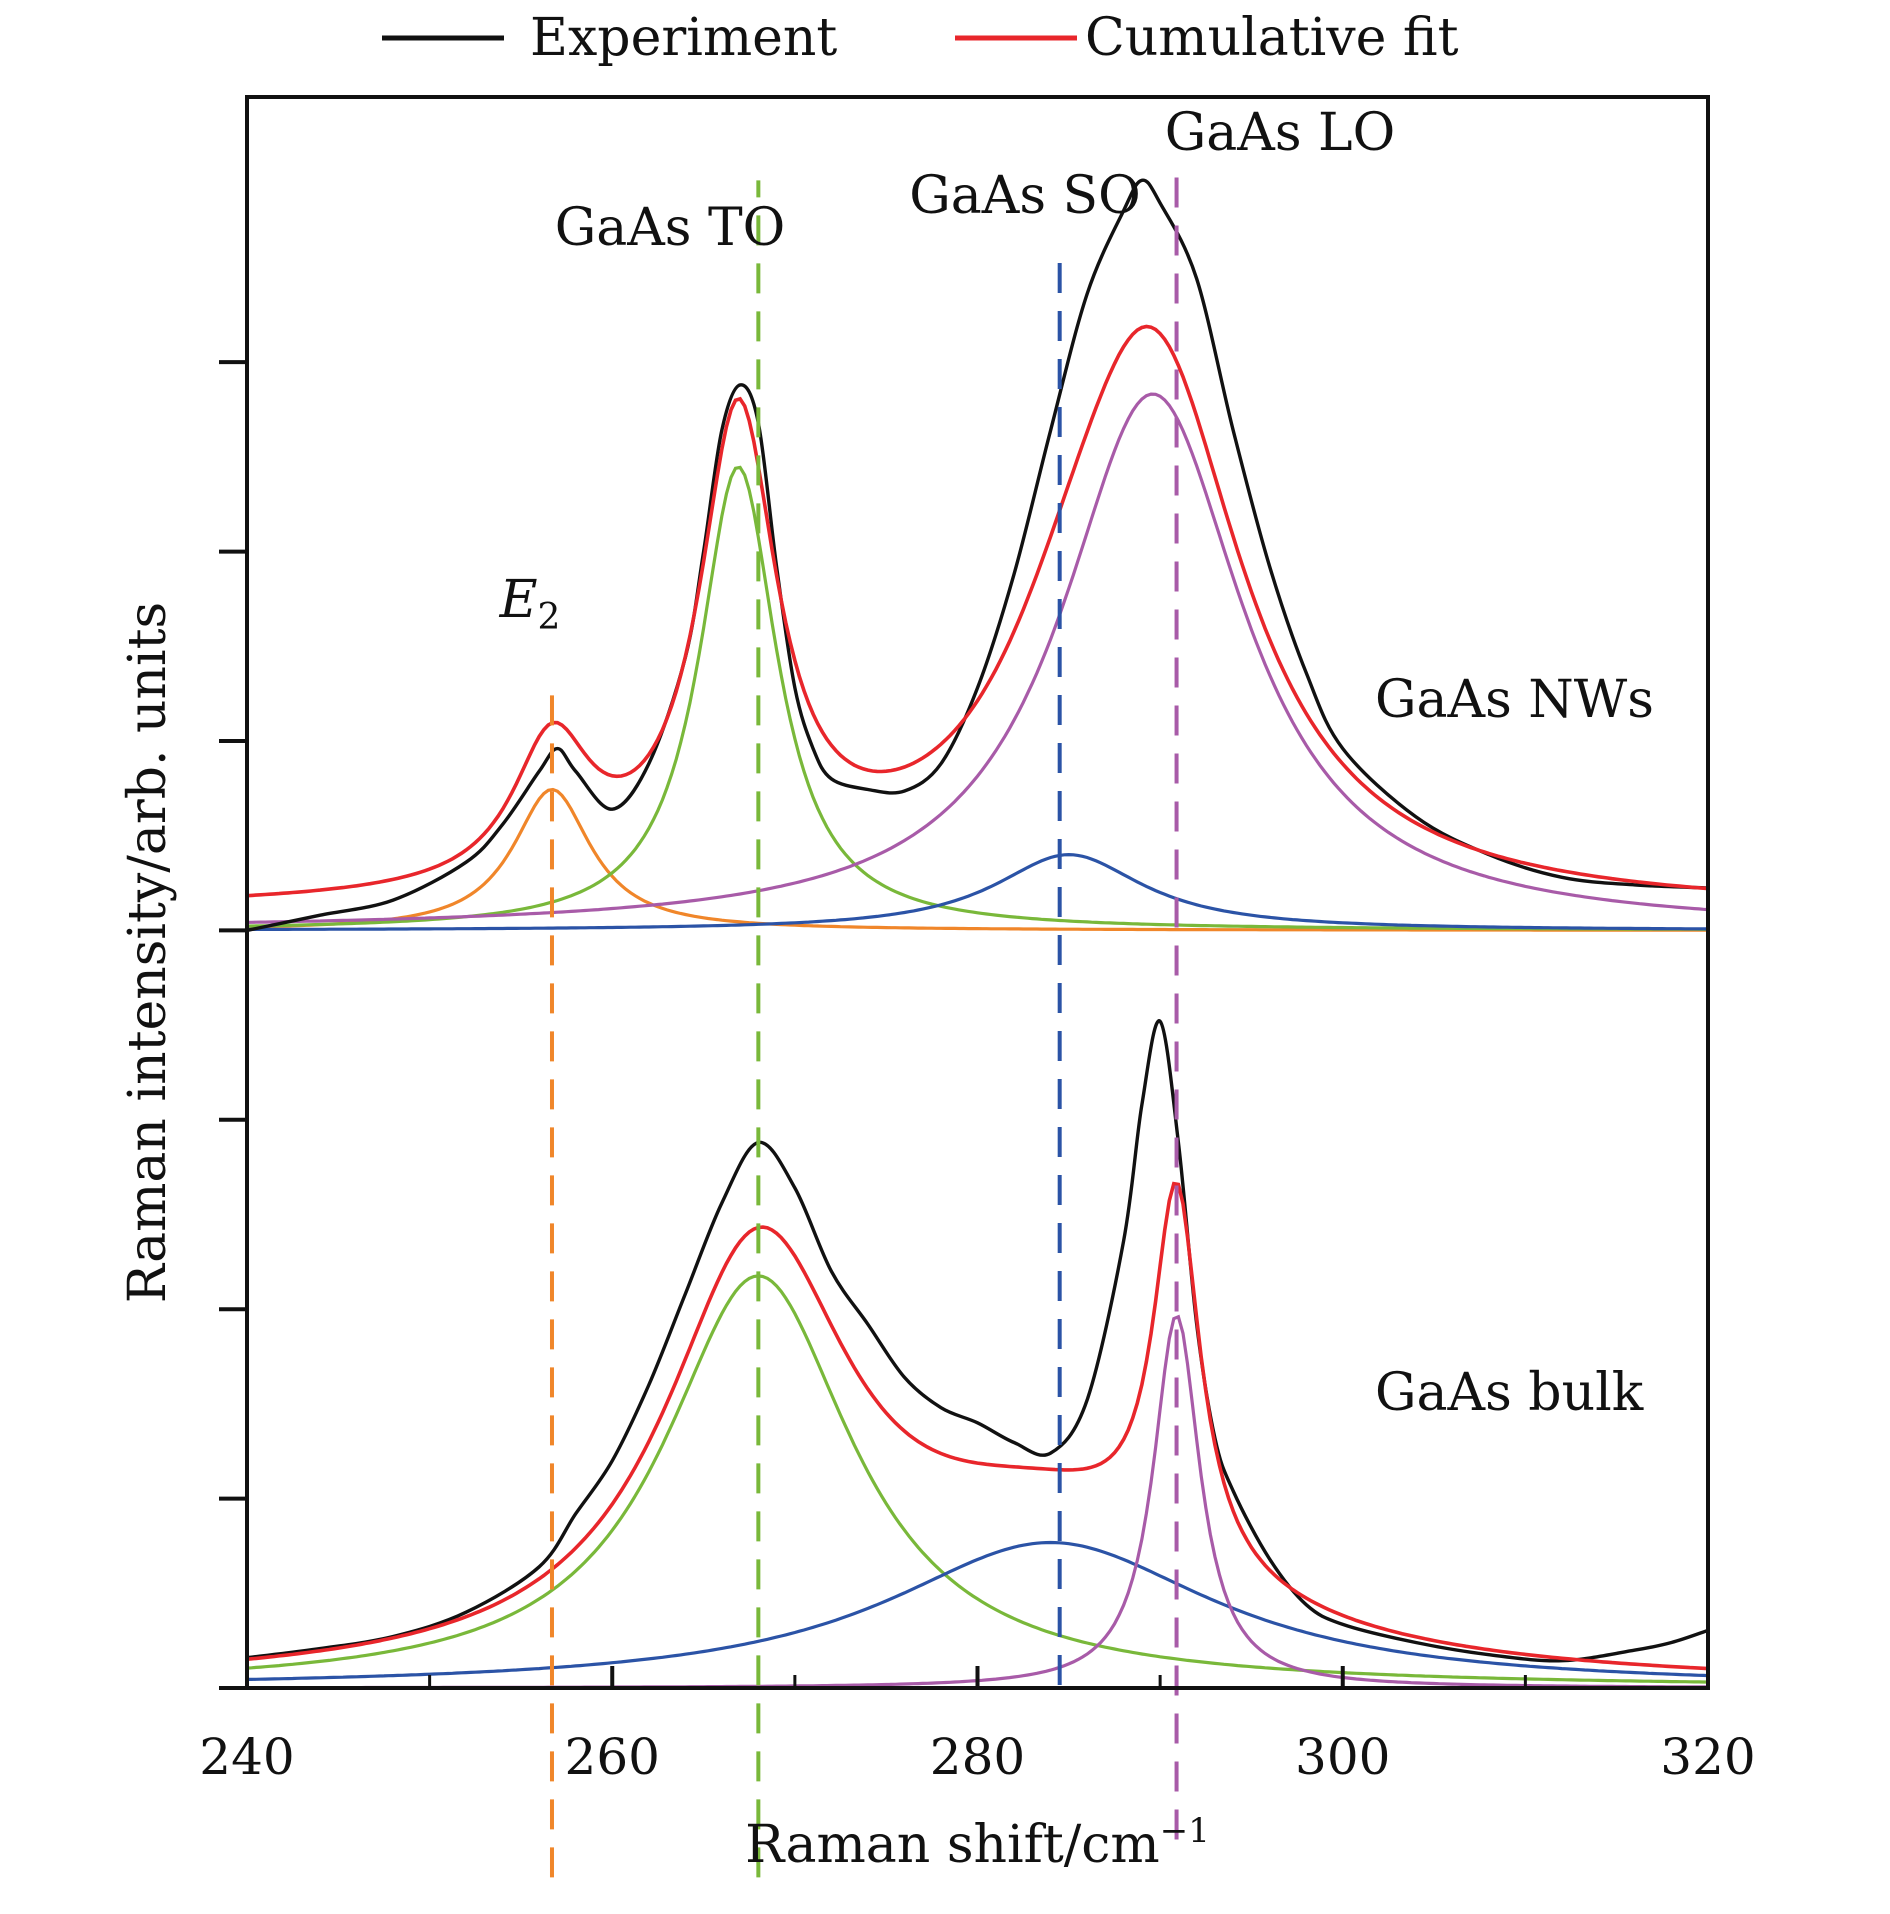 The image size is (1890, 1914). I want to click on legend: Experiment Cumulative fit, so click(920, 38).